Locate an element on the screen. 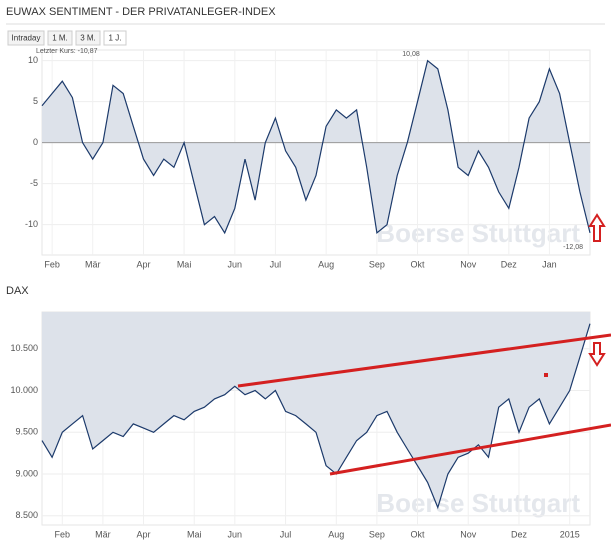 The image size is (611, 541). y-tick-label: 5 is located at coordinates (35, 101).